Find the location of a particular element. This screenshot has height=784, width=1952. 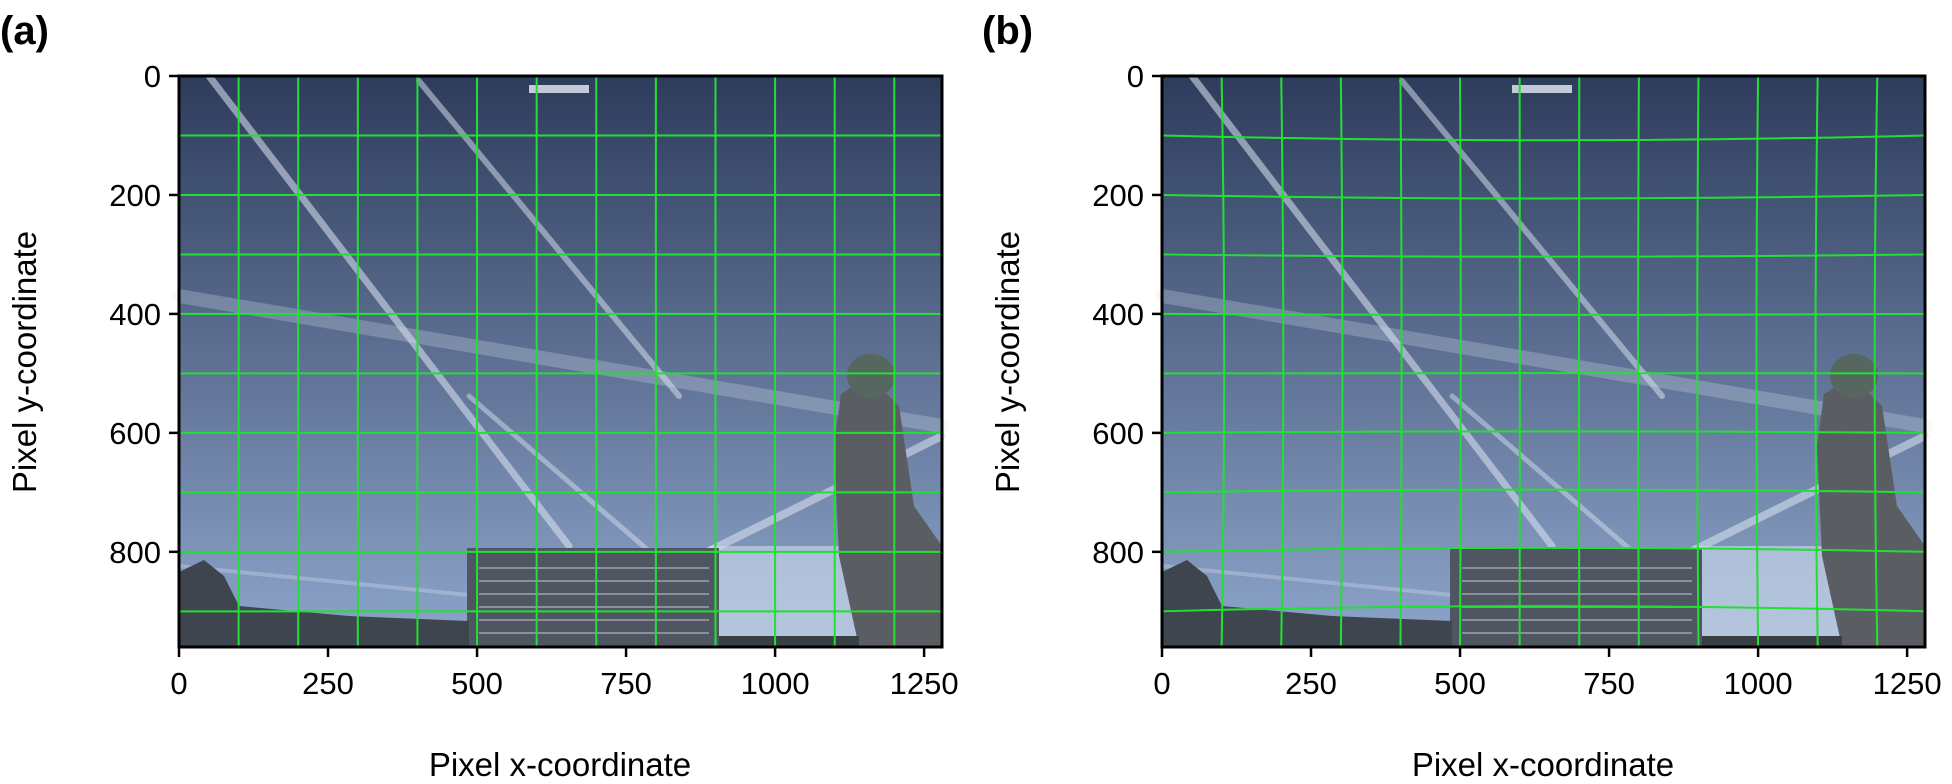

x-axis-title-b: Pixel x-coordinate is located at coordinates (1543, 764).